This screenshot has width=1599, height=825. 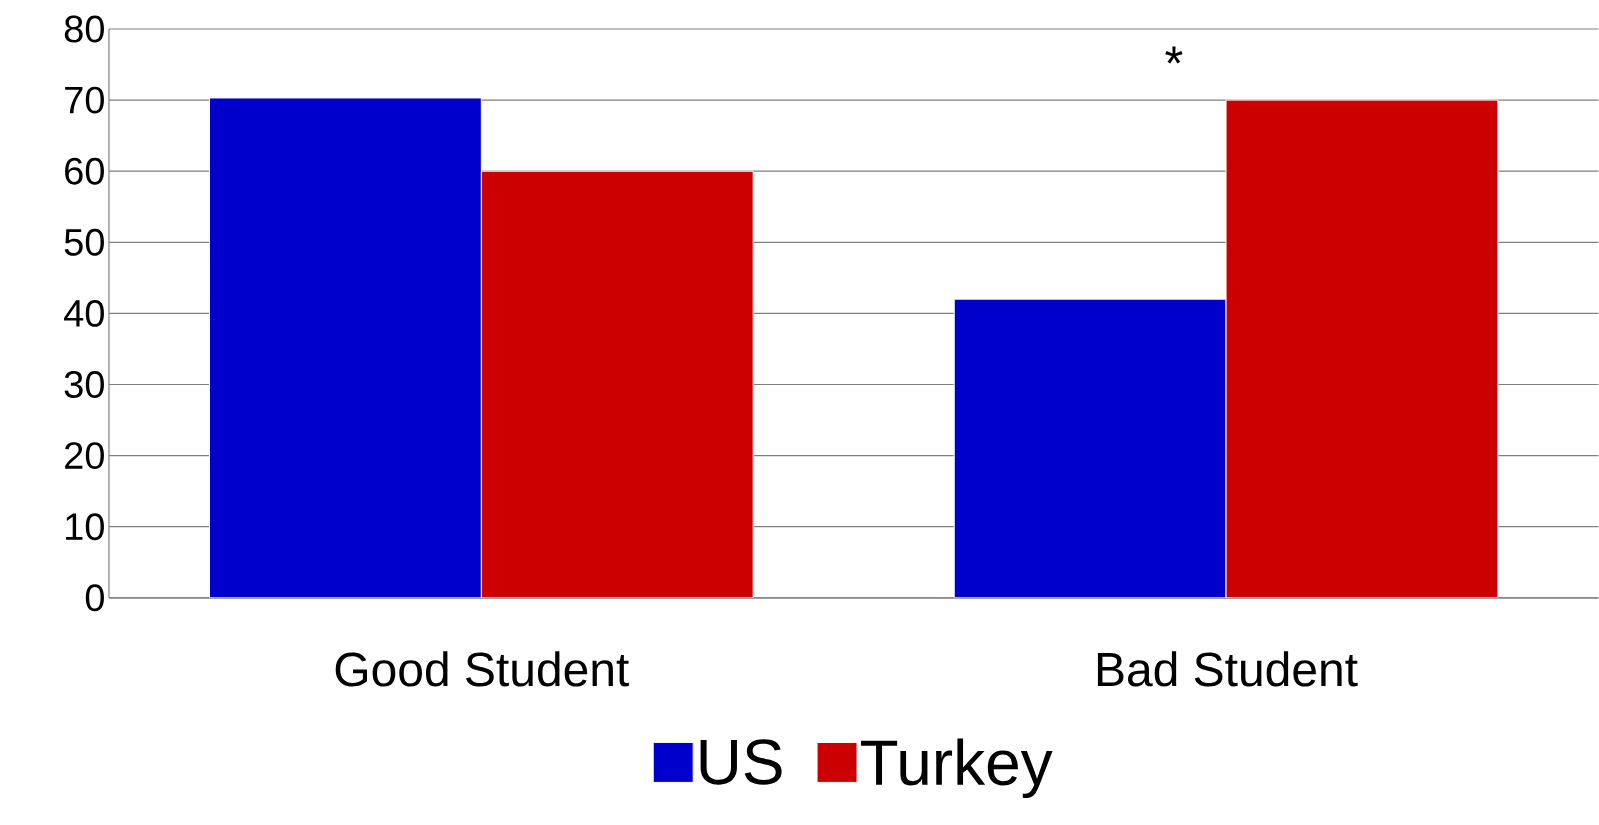 What do you see at coordinates (85, 527) in the screenshot?
I see `y-tick-label: 10` at bounding box center [85, 527].